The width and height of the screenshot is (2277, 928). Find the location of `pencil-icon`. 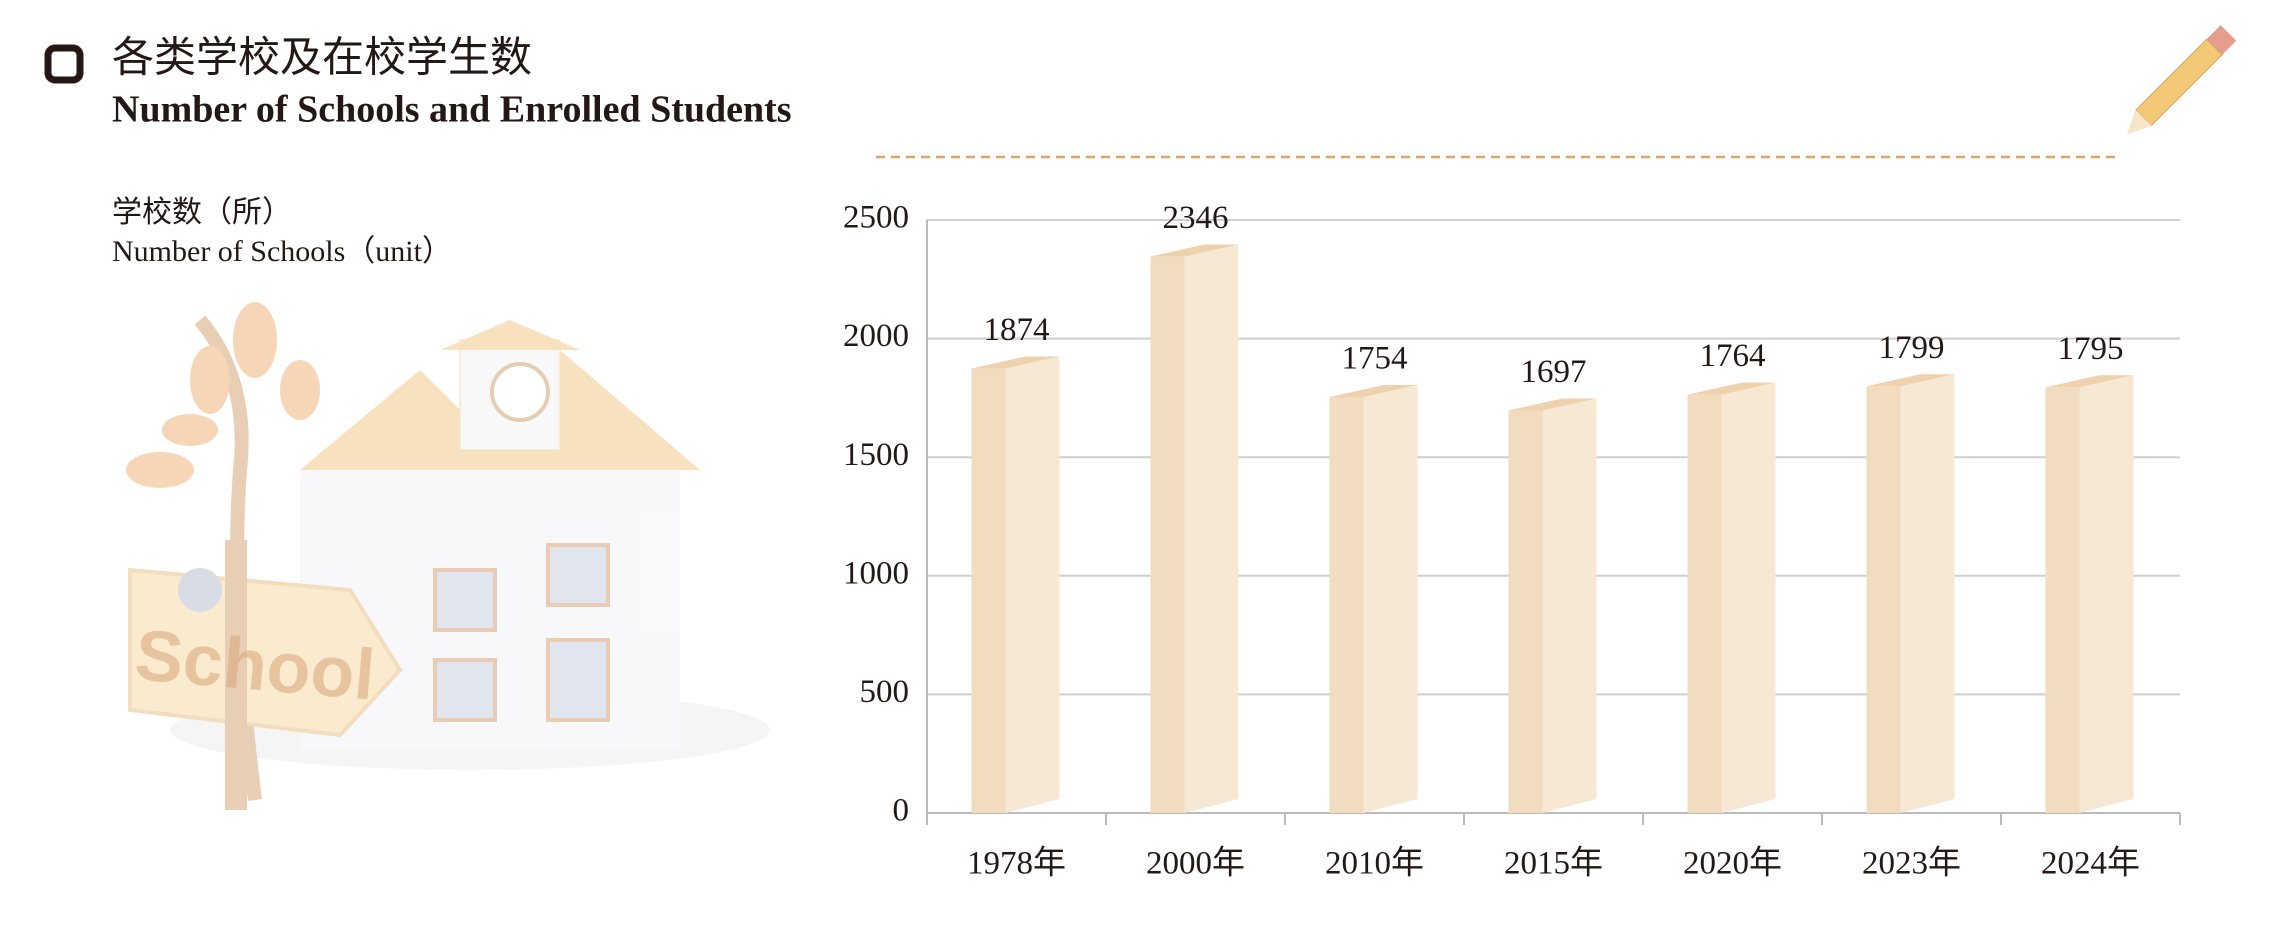

pencil-icon is located at coordinates (2181, 80).